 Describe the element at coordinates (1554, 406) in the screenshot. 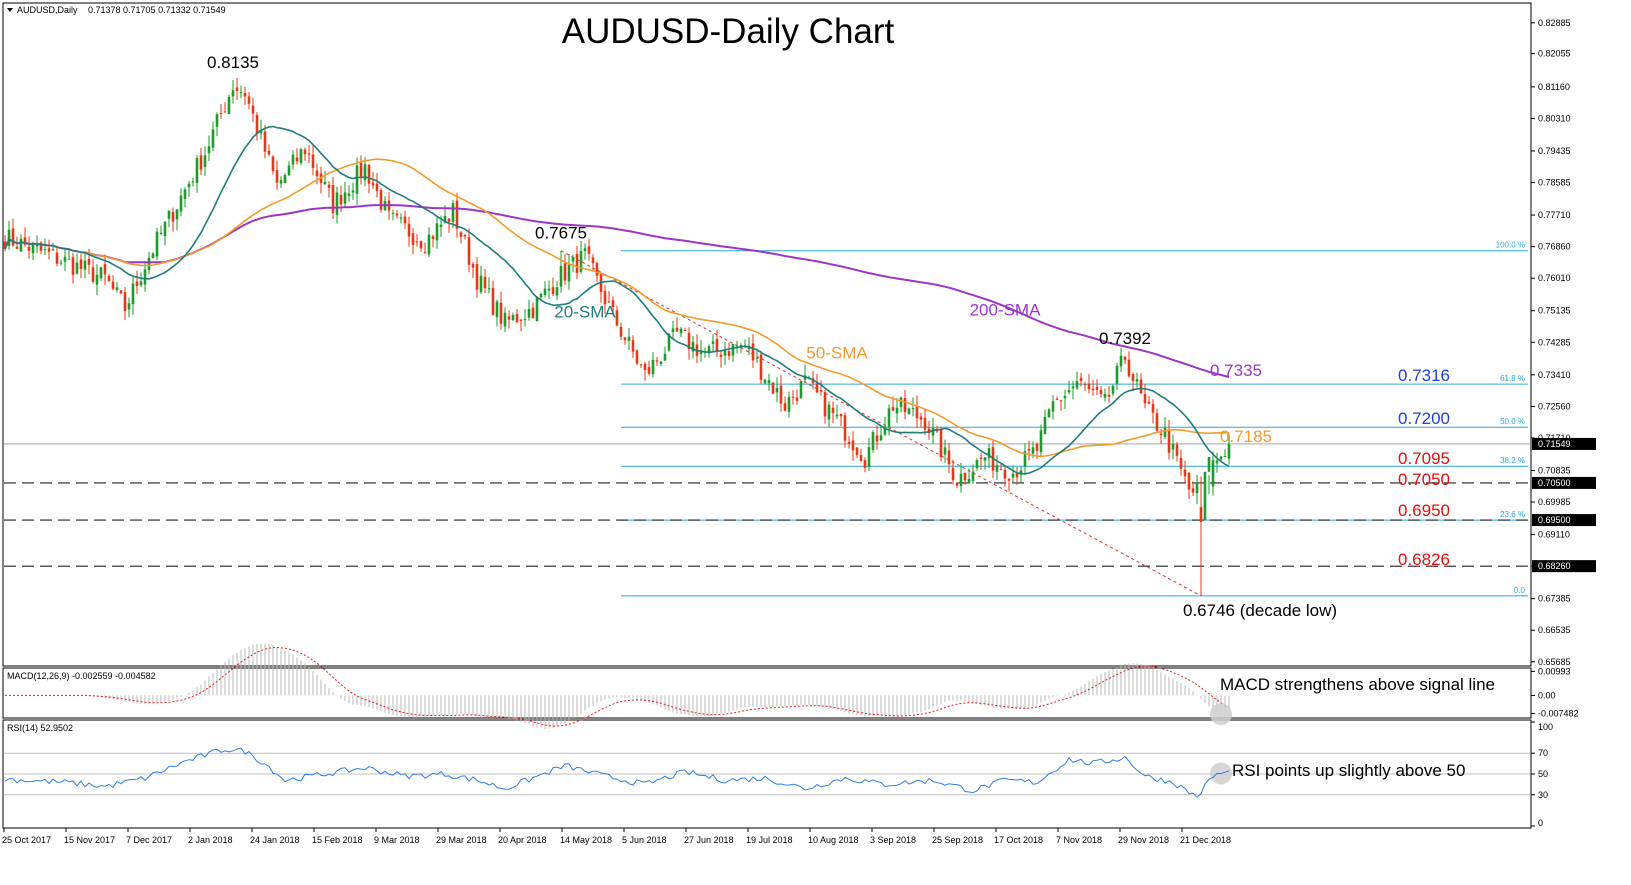

I see `price-tick-label: 0.72560` at that location.